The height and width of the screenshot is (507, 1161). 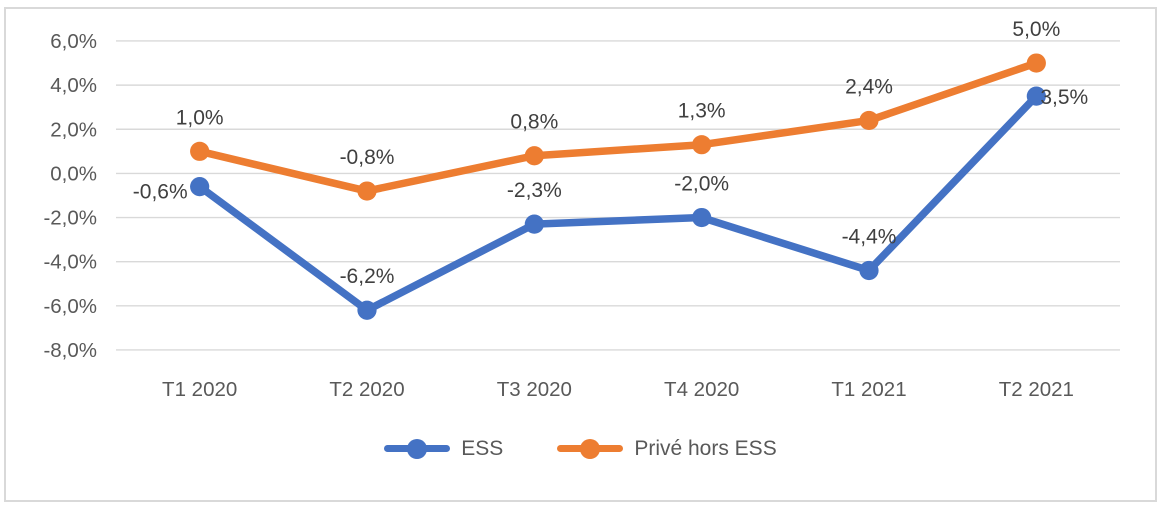 I want to click on legend-label-prive-hors-ess: Privé hors ESS, so click(x=705, y=448).